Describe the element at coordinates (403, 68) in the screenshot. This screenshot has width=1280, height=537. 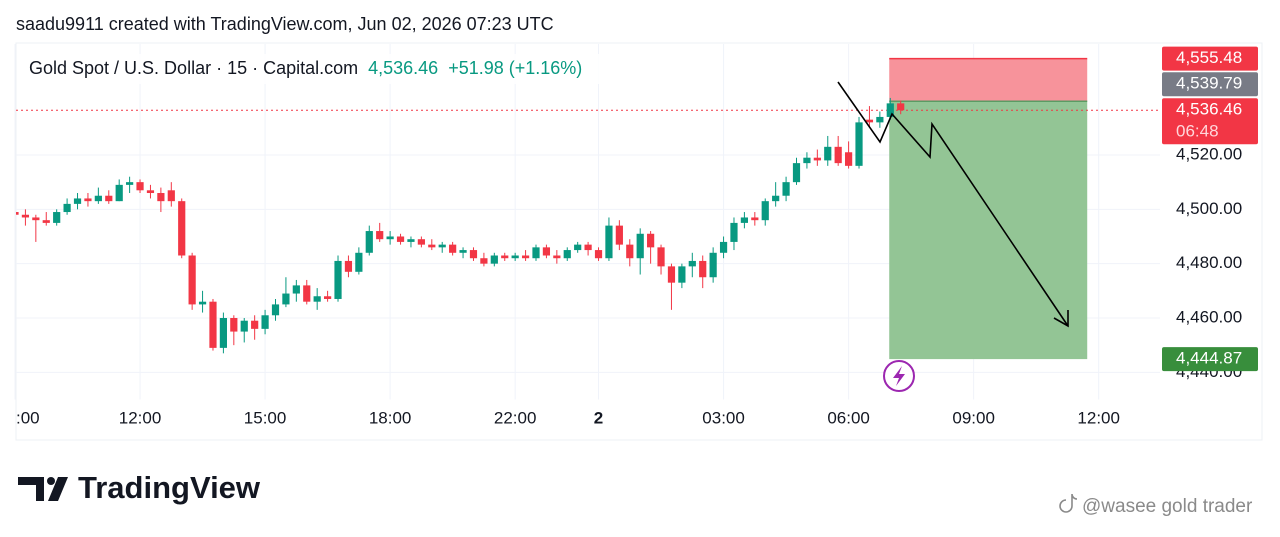
I see `legend-last: 4,536.46` at that location.